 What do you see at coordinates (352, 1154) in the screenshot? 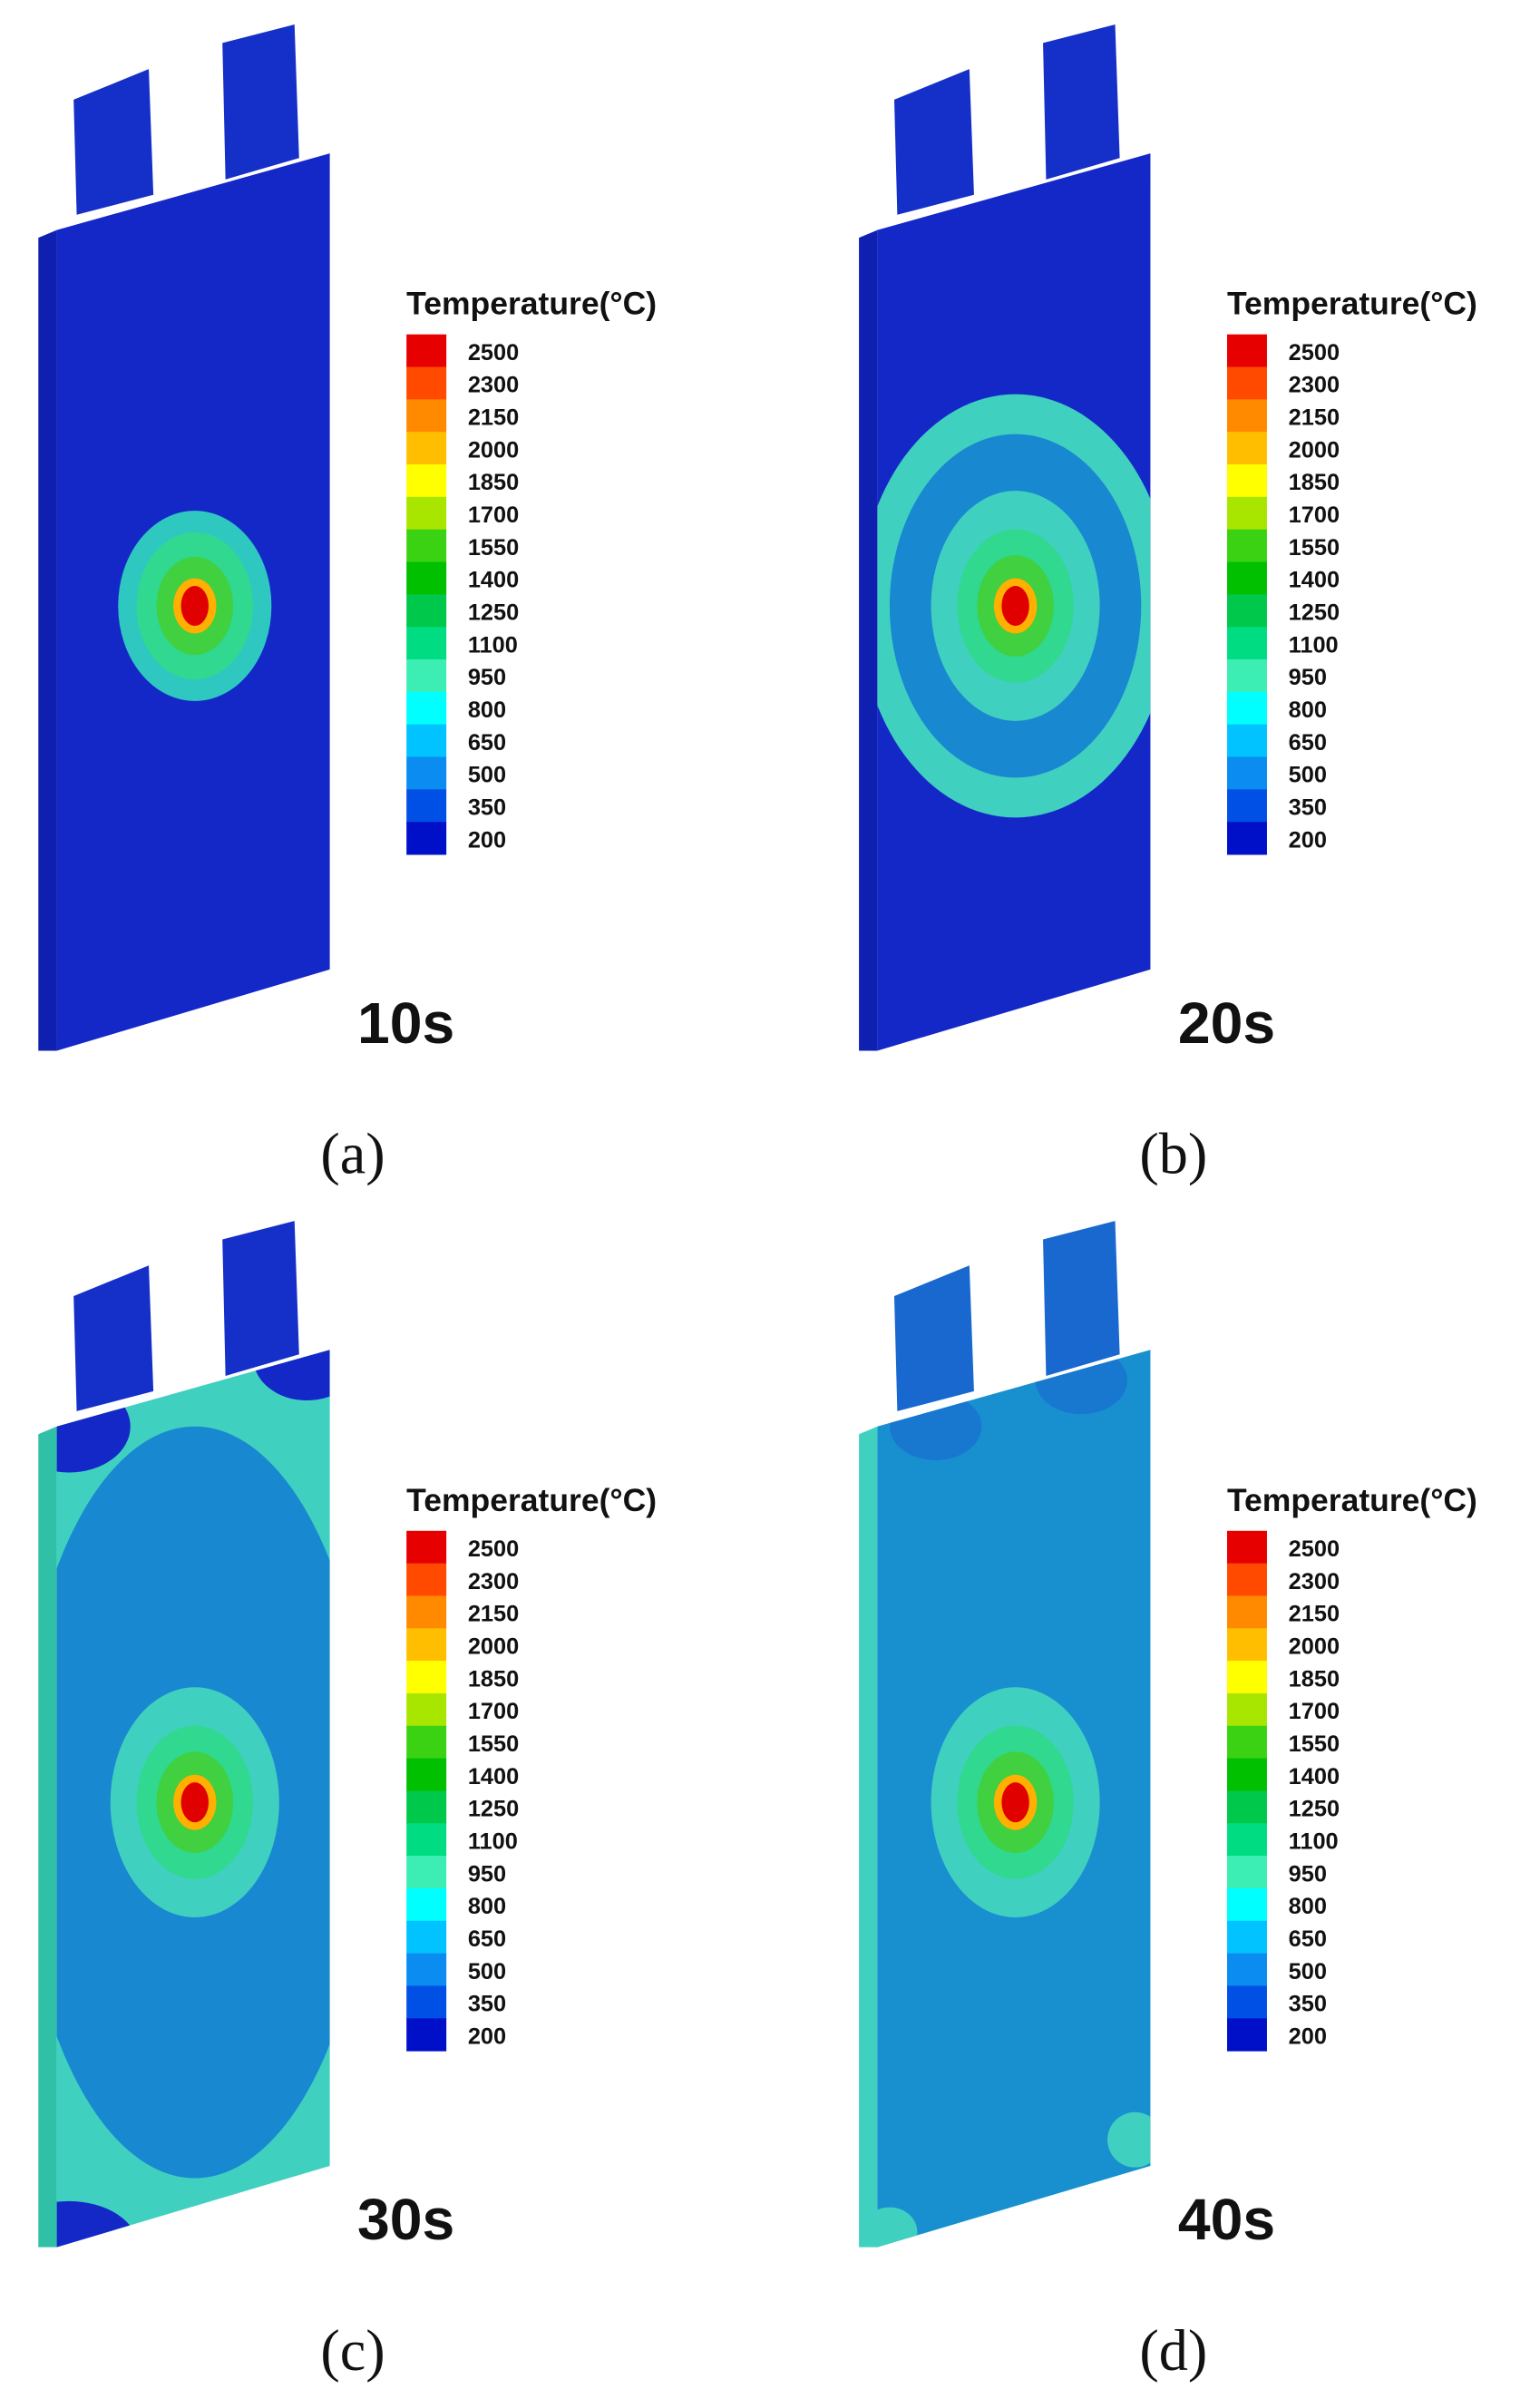
I see `panel-caption: (a)` at bounding box center [352, 1154].